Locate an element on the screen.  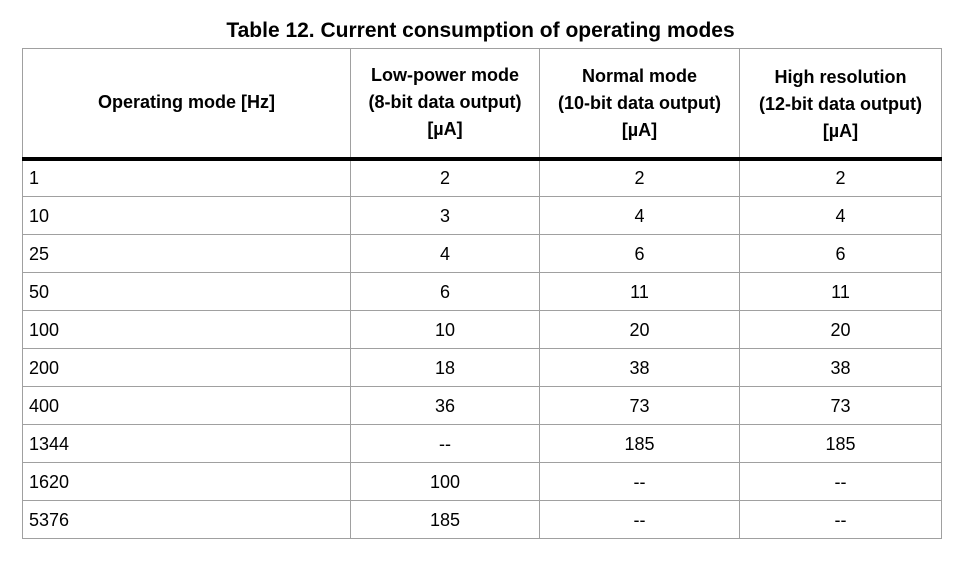
cell-operating-mode: 1 is located at coordinates (186, 177).